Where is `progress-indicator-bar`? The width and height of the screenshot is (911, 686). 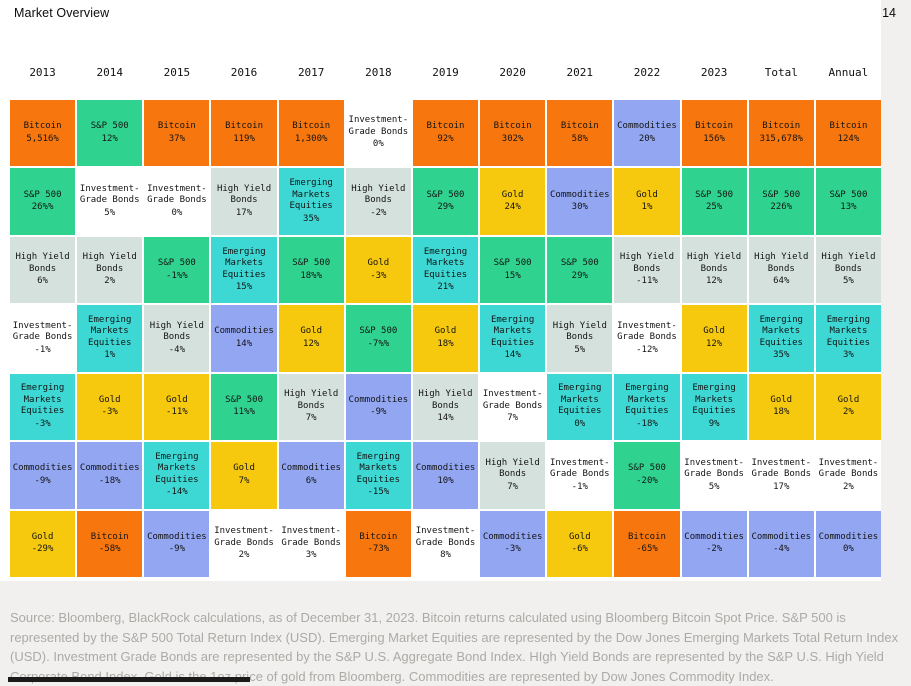
progress-indicator-bar is located at coordinates (129, 679).